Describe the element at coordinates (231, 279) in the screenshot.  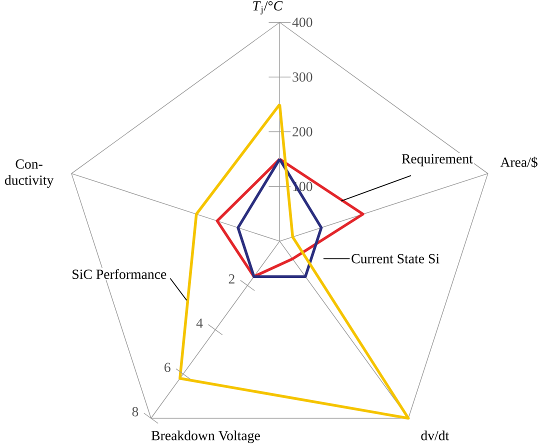
I see `text: 2` at that location.